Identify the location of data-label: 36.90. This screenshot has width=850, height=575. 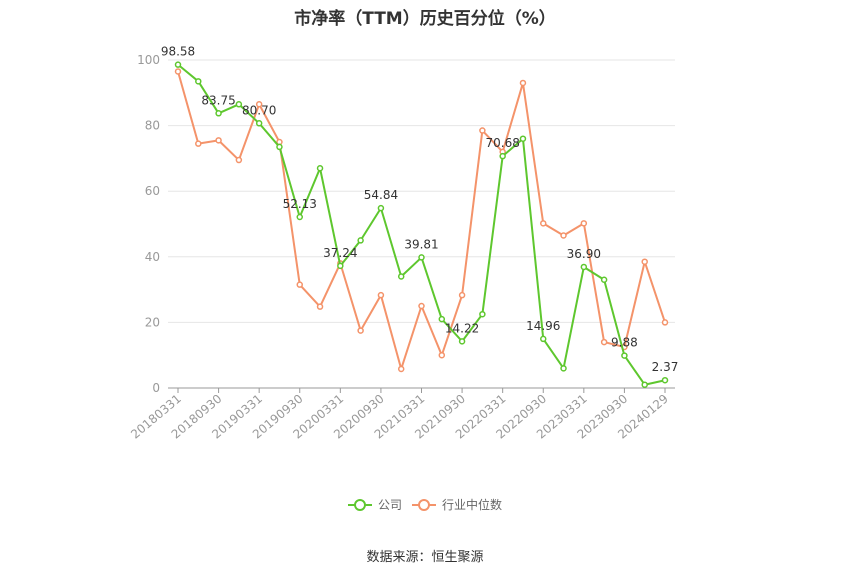
(584, 254).